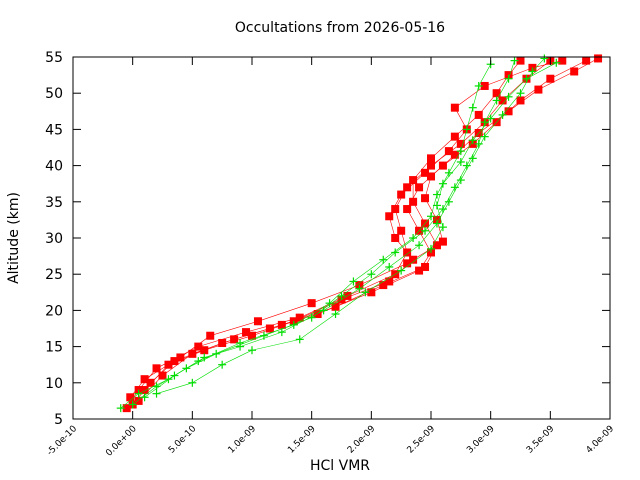  What do you see at coordinates (54, 239) in the screenshot?
I see `y-tick-label: 30` at bounding box center [54, 239].